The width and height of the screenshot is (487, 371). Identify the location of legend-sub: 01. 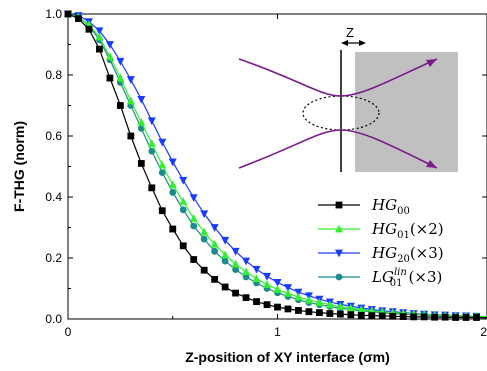
(396, 283).